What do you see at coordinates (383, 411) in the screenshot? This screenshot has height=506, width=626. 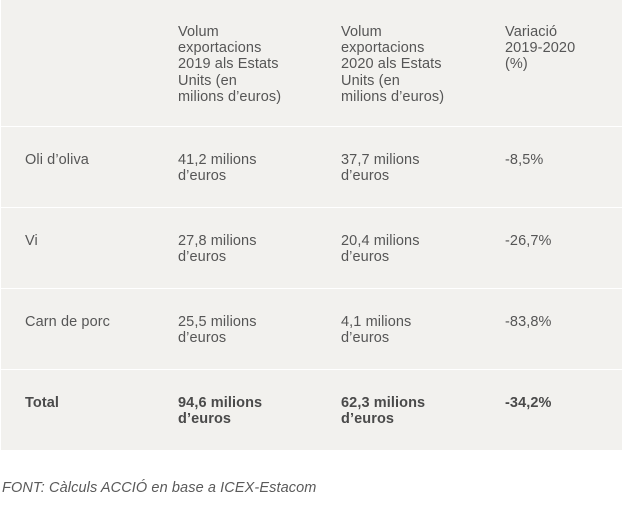 I see `total-volume-2020: 62,3 milions d’euros` at bounding box center [383, 411].